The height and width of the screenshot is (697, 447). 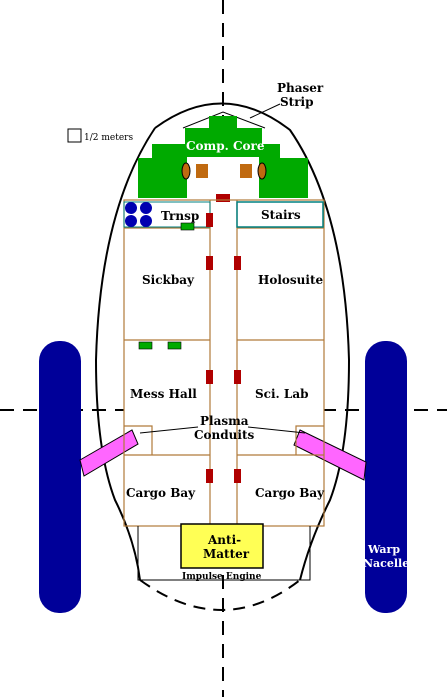 I want to click on warp-nacelle-label-line1: Warp, so click(x=383, y=549).